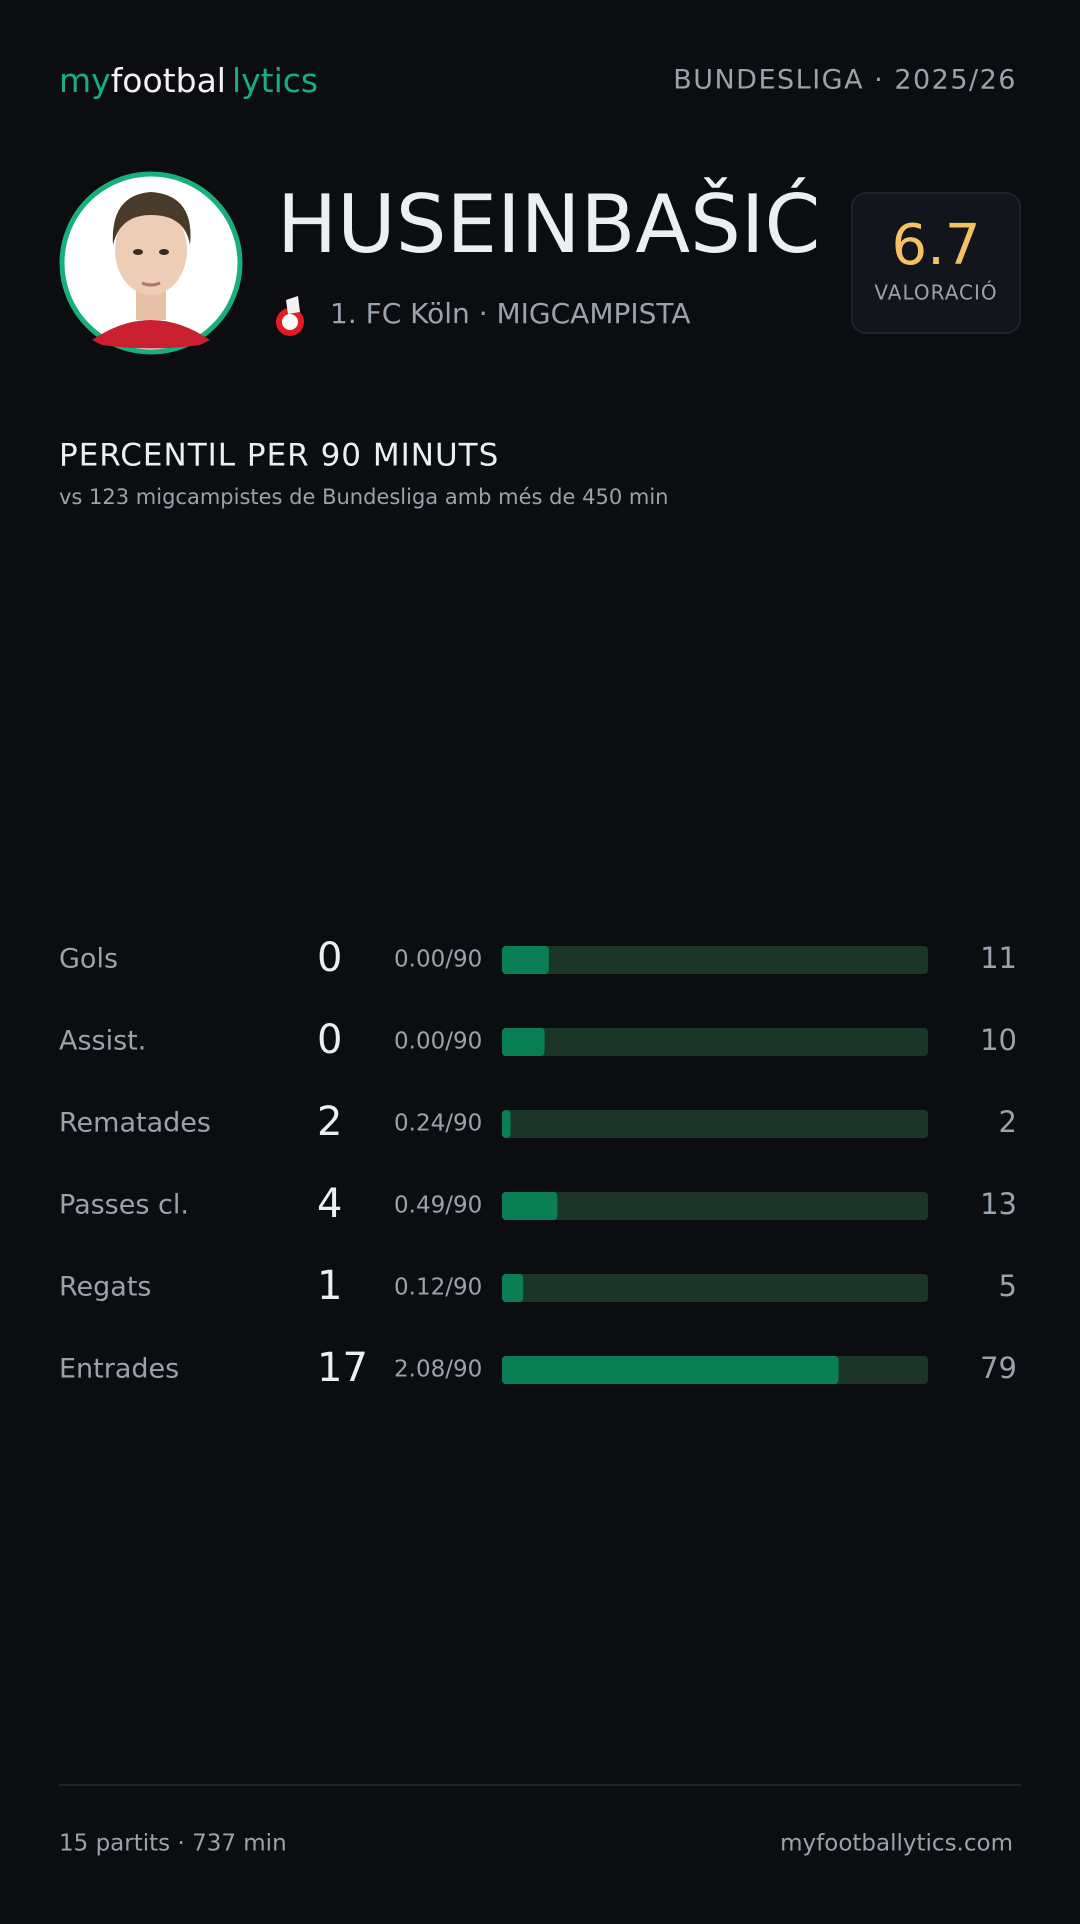 The image size is (1080, 1924). I want to click on stat-total: 4, so click(329, 1204).